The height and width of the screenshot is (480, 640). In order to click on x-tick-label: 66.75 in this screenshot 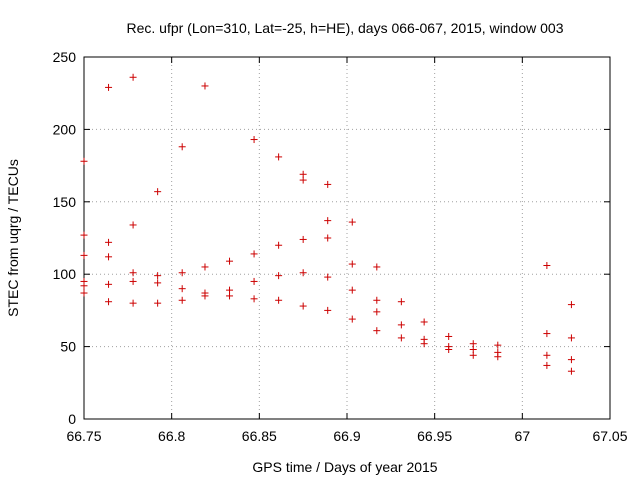, I will do `click(83, 436)`.